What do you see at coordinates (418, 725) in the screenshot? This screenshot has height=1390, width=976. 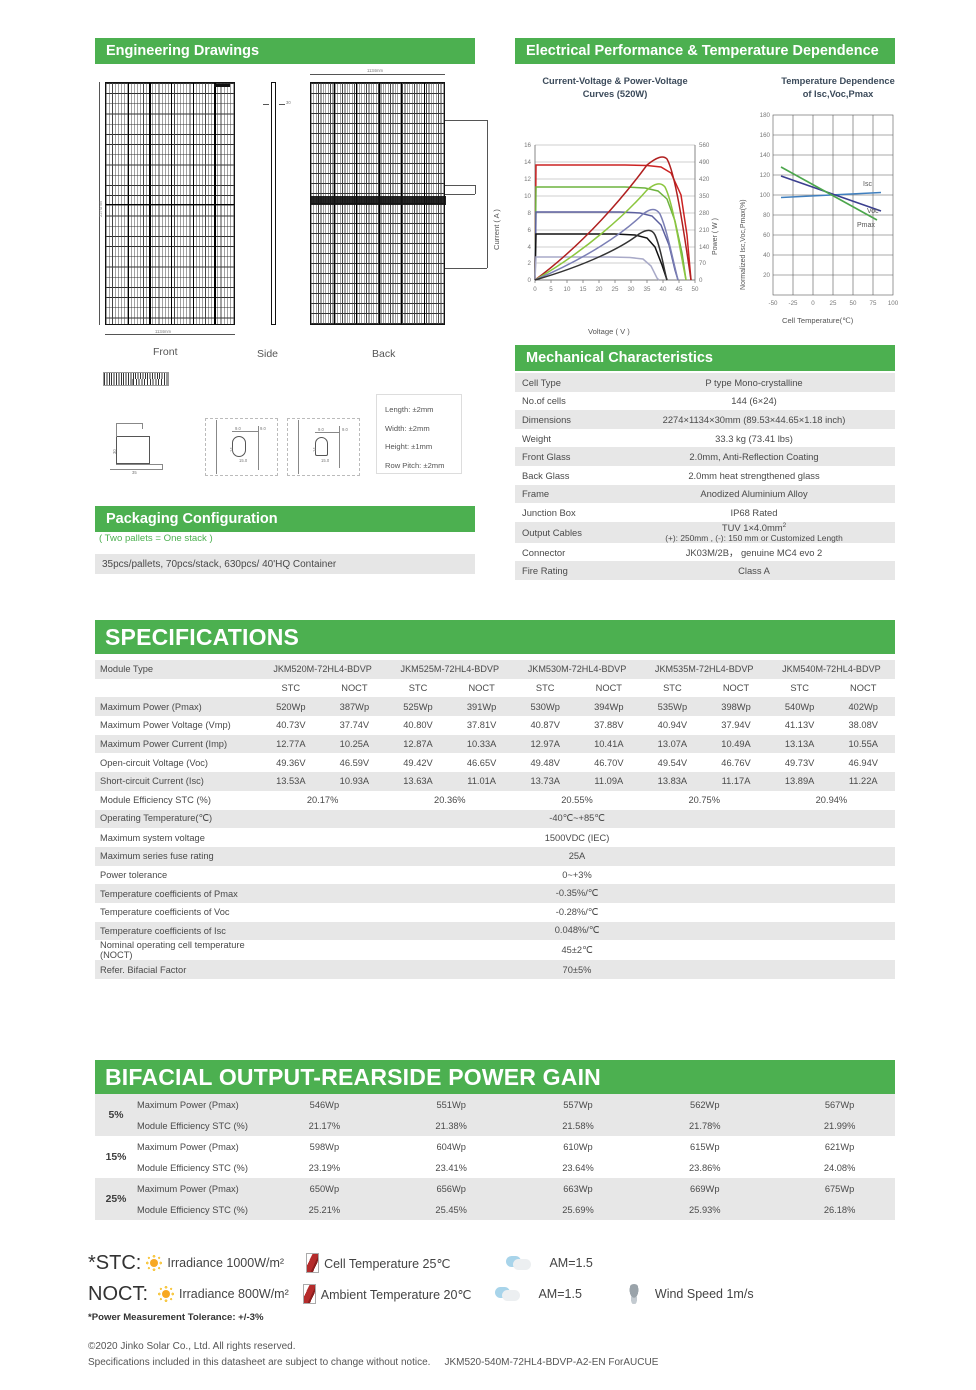 I see `spec-value-cell: 40.80V` at bounding box center [418, 725].